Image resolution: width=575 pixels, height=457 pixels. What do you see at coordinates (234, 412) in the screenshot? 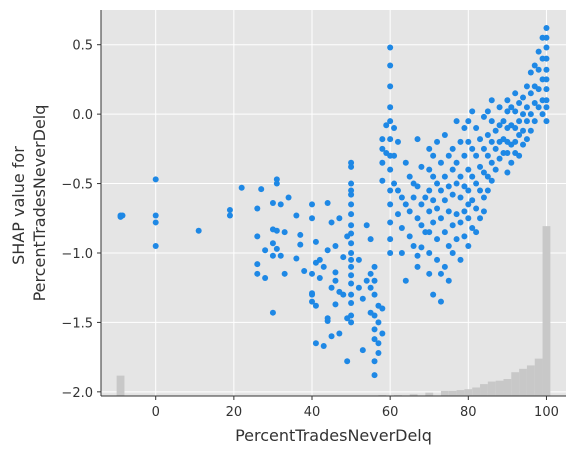
I see `x-tick-label-1: 20` at bounding box center [234, 412].